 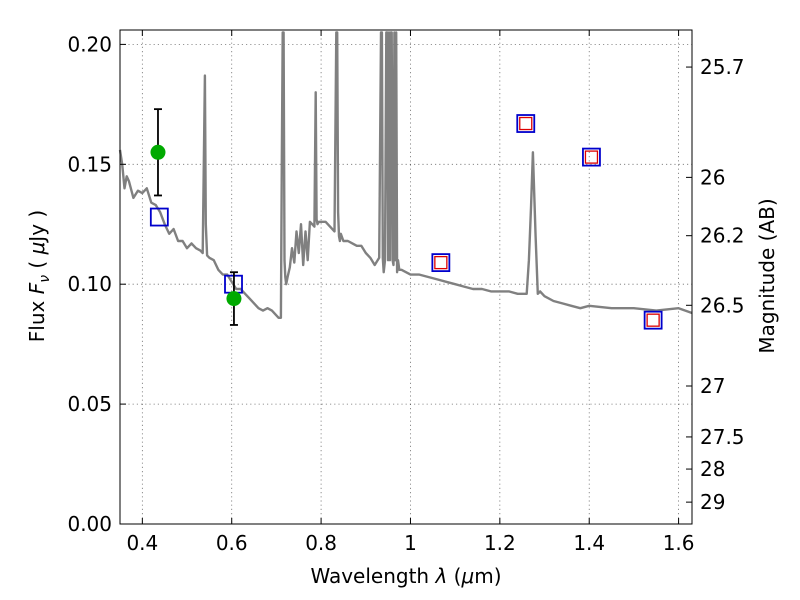 I want to click on mag-tick-label: 26.2, so click(x=722, y=236).